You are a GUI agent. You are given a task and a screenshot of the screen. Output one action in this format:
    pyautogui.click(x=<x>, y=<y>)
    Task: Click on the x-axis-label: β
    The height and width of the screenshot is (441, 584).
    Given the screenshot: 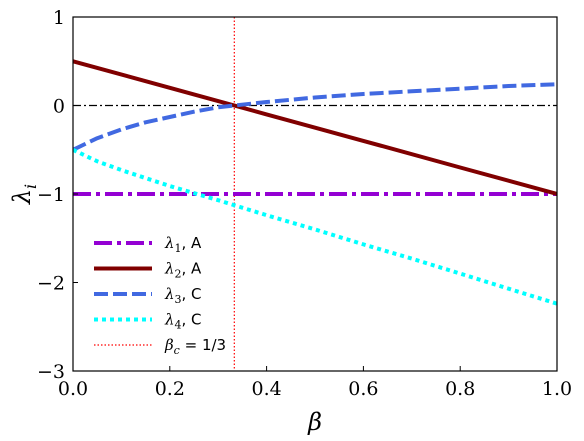 What is the action you would take?
    pyautogui.click(x=314, y=422)
    